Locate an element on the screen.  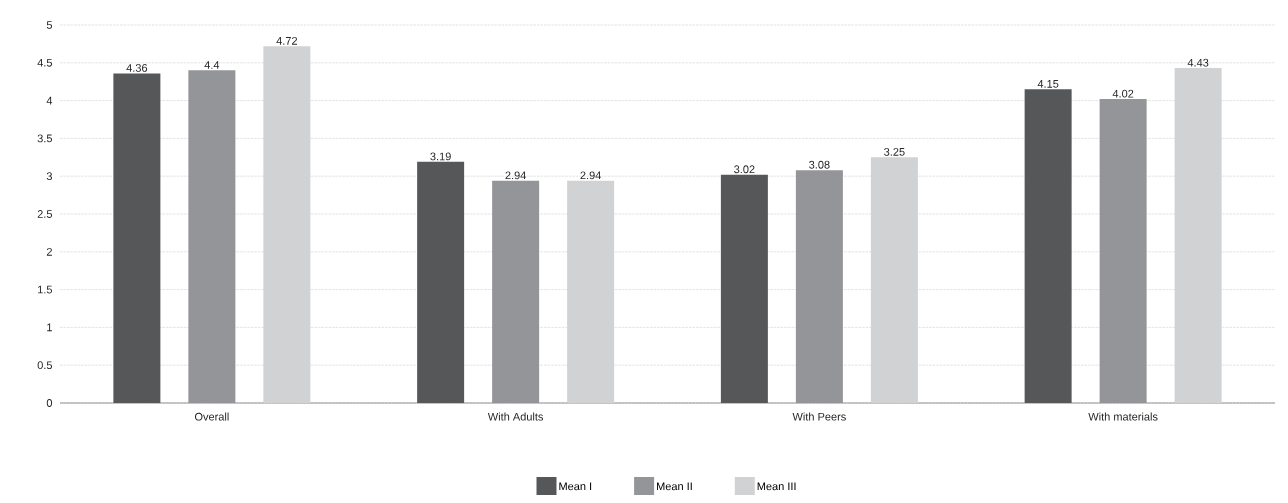
data-label: 3.02 is located at coordinates (744, 169).